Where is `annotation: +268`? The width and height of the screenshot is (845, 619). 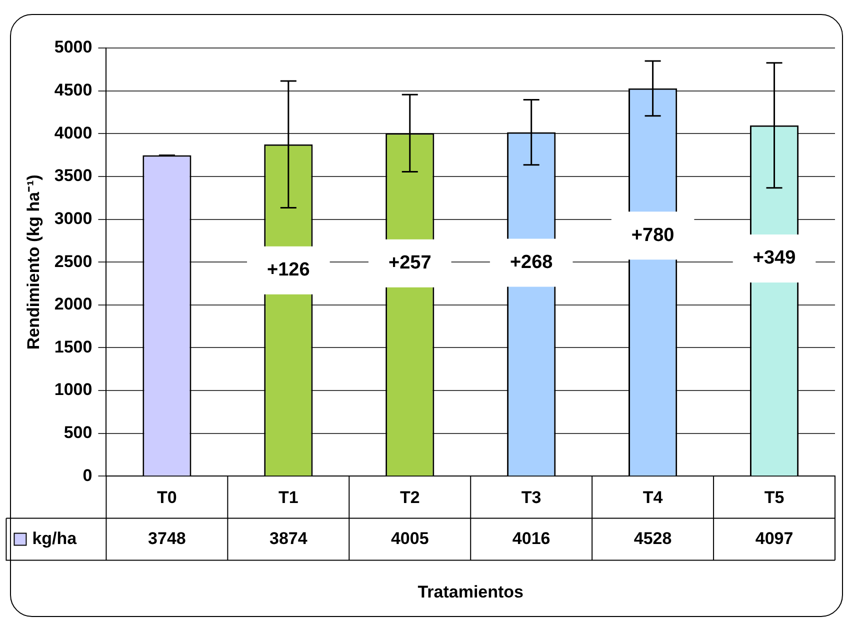
annotation: +268 is located at coordinates (531, 263).